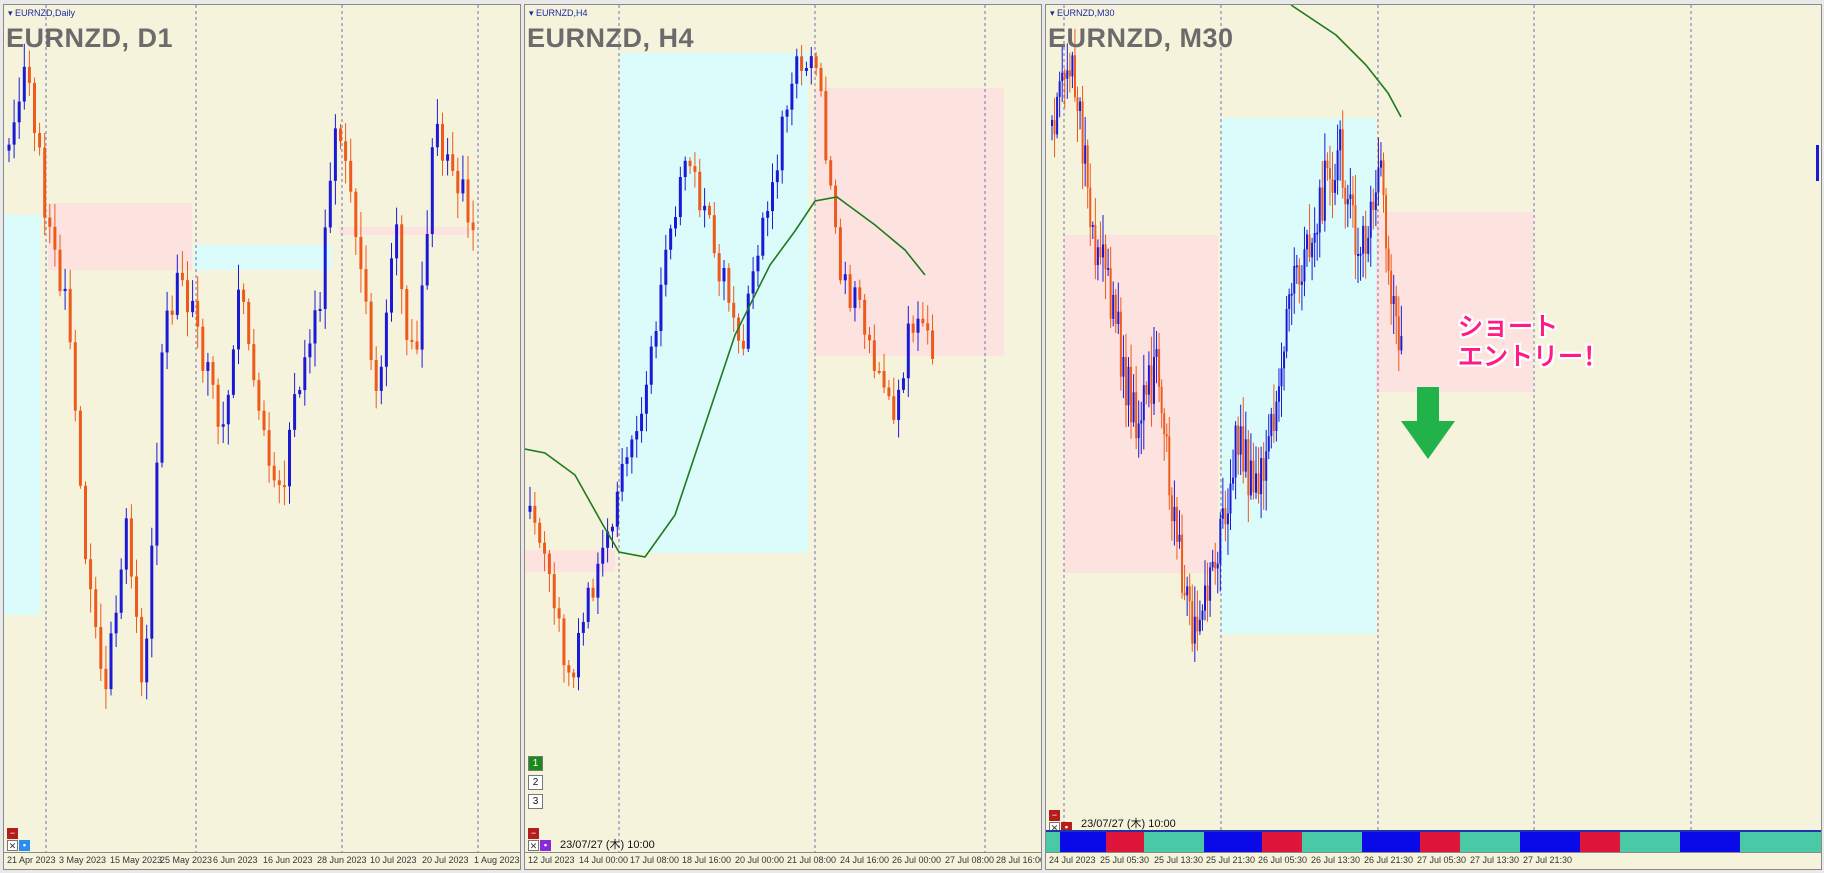 This screenshot has width=1824, height=873. Describe the element at coordinates (1128, 824) in the screenshot. I see `timestamp-label-m30: 23/07/27 (木) 10:00` at that location.